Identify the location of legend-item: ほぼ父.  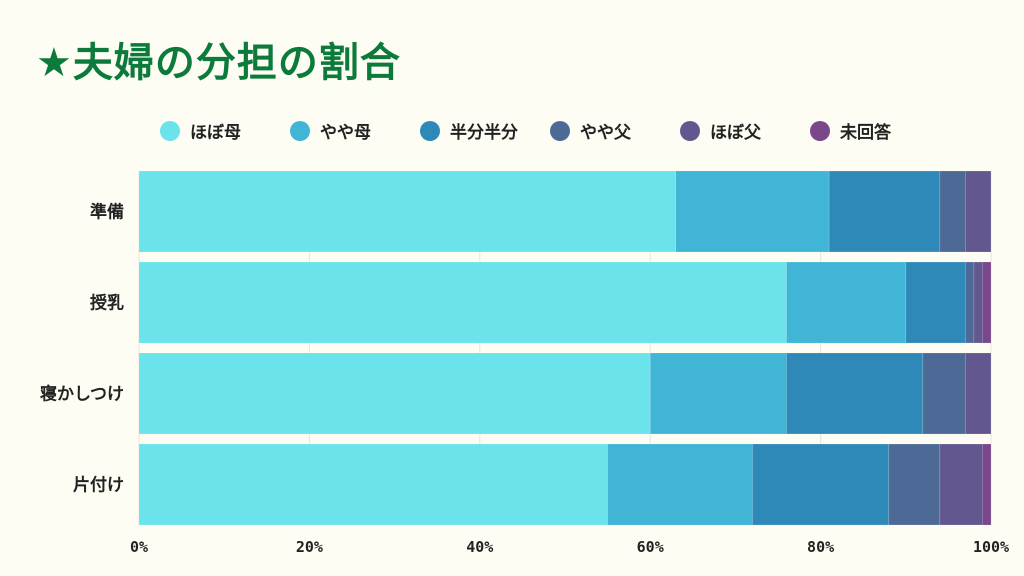
(745, 130).